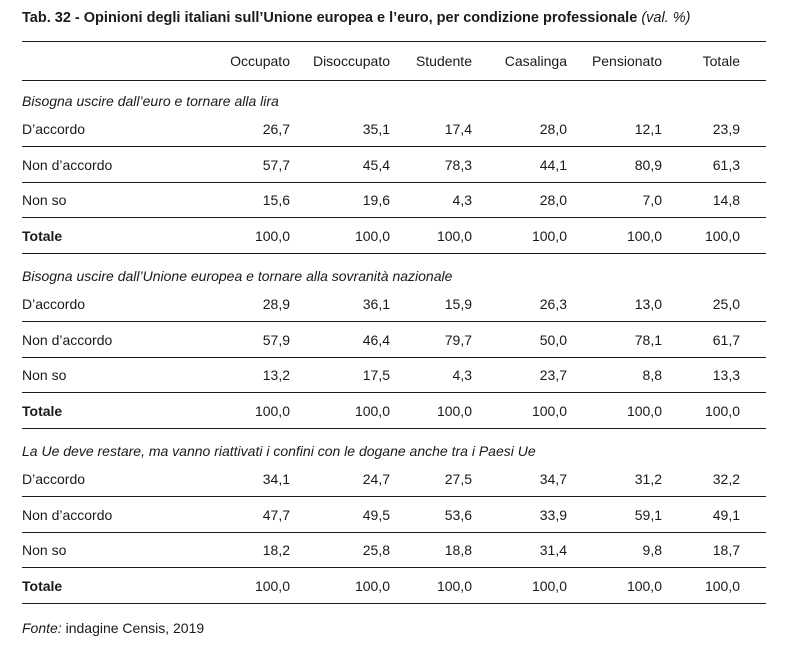 Image resolution: width=792 pixels, height=650 pixels. I want to click on table-cell: 49,1, so click(726, 514).